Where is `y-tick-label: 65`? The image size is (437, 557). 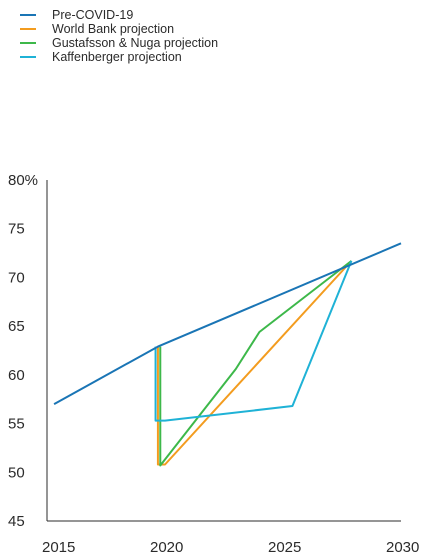
y-tick-label: 65 is located at coordinates (16, 326).